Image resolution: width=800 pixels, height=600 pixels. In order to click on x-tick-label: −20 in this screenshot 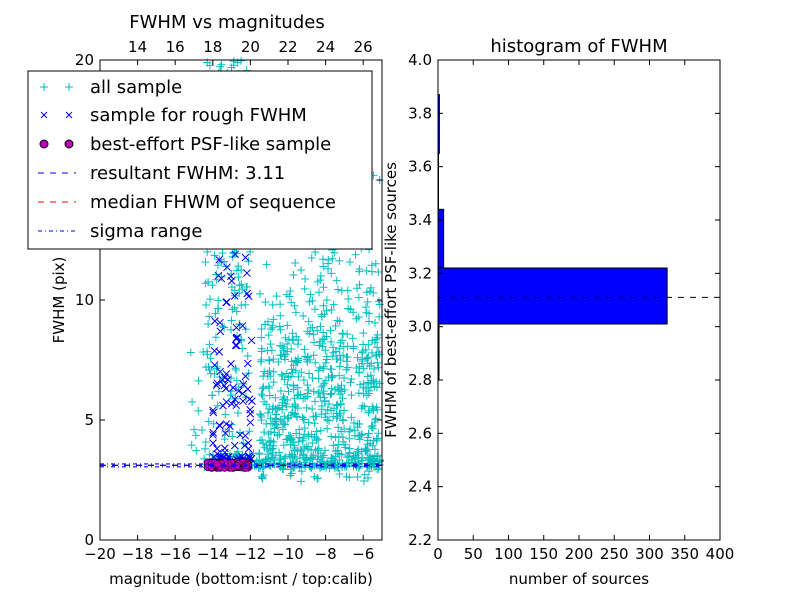, I will do `click(100, 554)`.